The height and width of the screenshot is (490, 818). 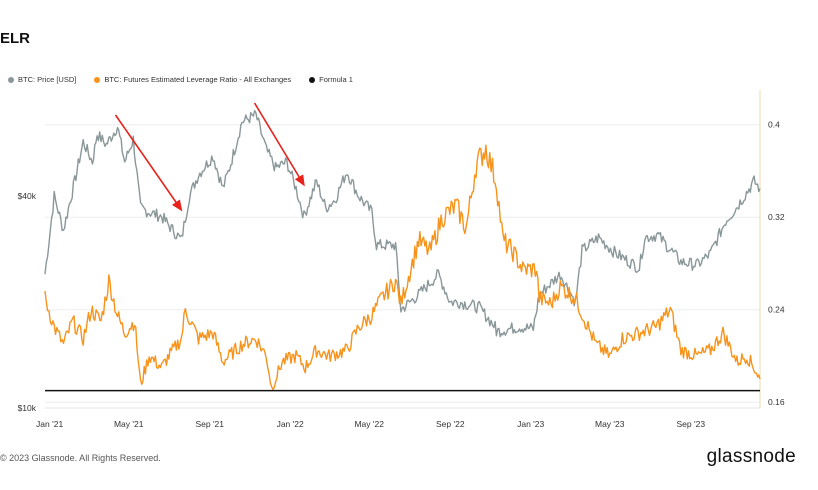 I want to click on legend-item-price: BTC: Price [USD], so click(x=42, y=79).